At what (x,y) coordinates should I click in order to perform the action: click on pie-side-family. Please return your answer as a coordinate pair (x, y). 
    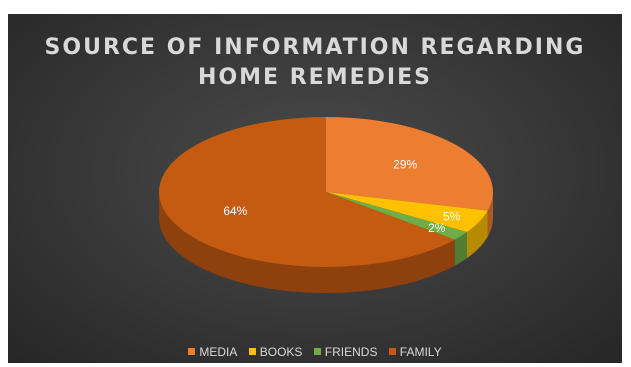
    Looking at the image, I should click on (307, 242).